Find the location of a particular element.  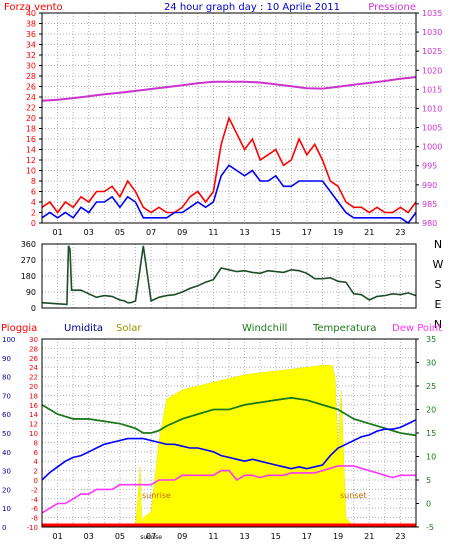

wind-y-tick-label: 0 is located at coordinates (33, 223).